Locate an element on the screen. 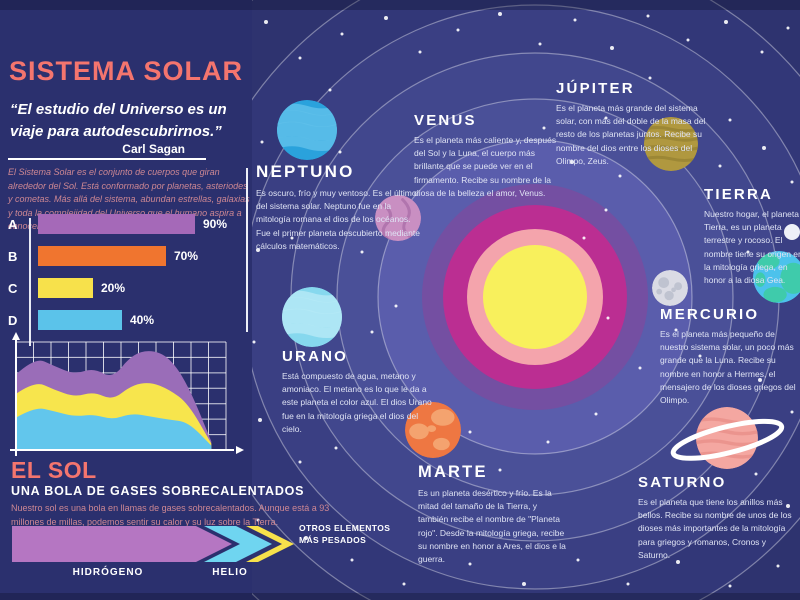 The width and height of the screenshot is (800, 600). planet-name: MARTE is located at coordinates (453, 472).